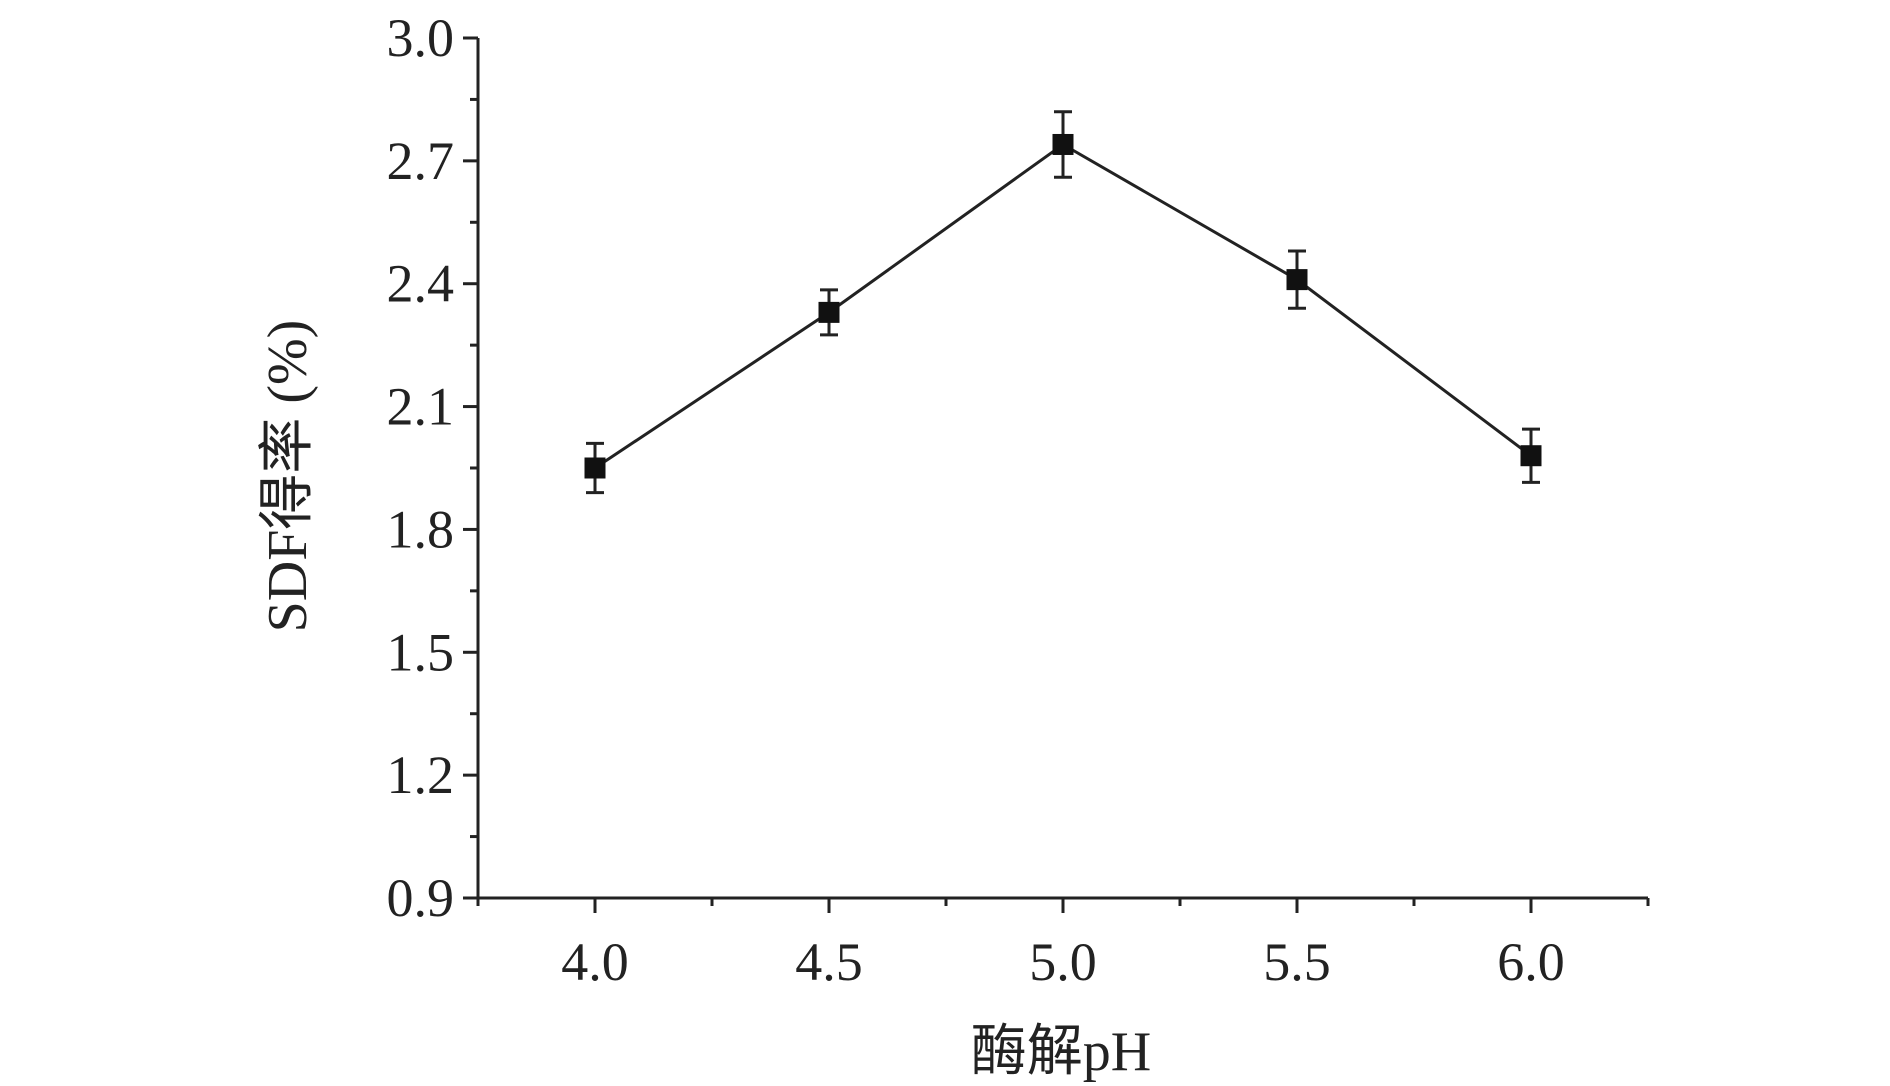 The height and width of the screenshot is (1086, 1890). What do you see at coordinates (421, 775) in the screenshot?
I see `y-tick-label: 1.2` at bounding box center [421, 775].